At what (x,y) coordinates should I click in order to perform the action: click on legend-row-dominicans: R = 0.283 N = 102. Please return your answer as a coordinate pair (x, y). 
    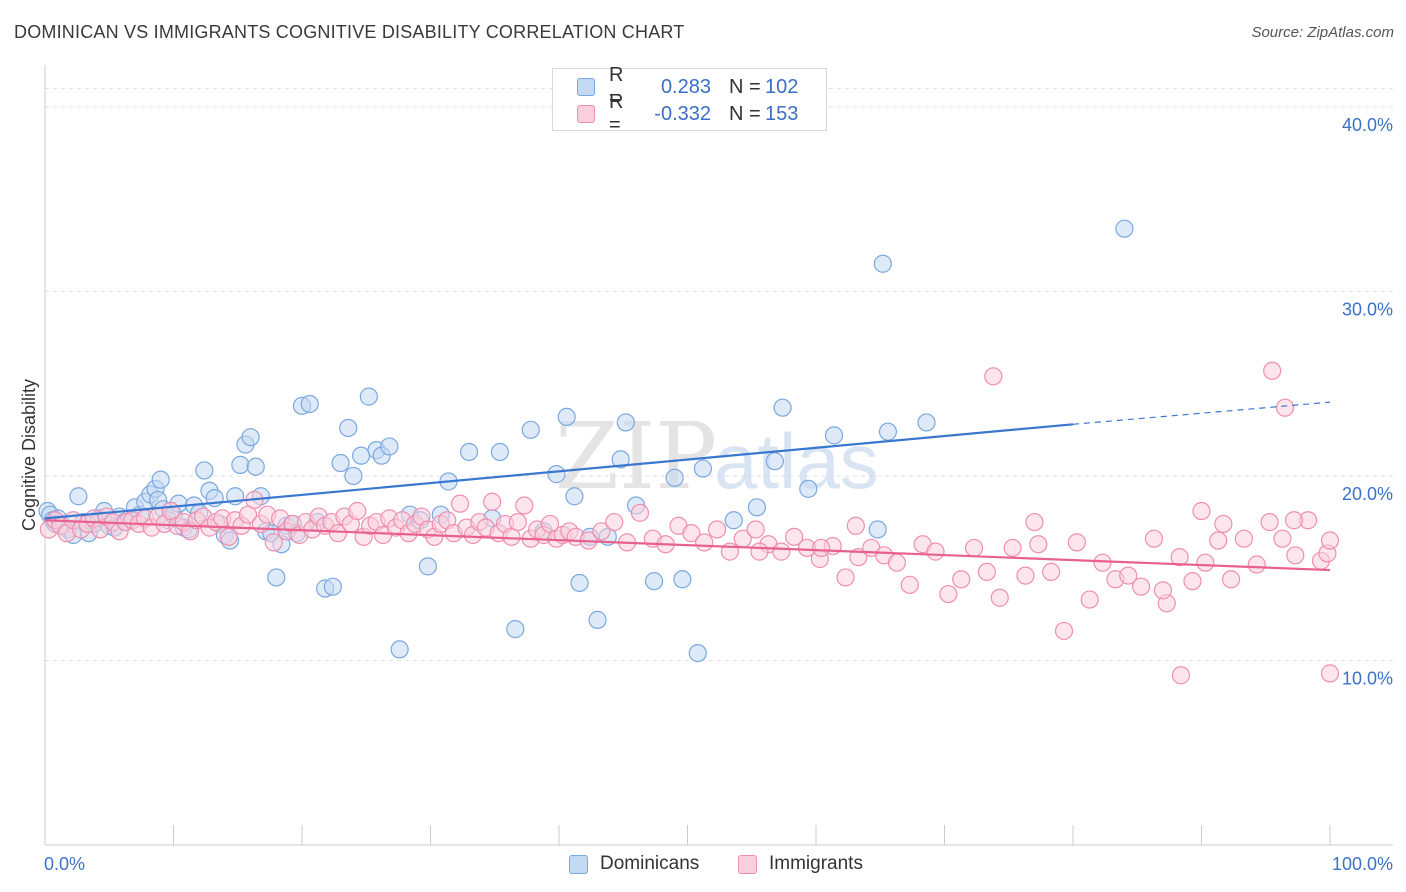
    Looking at the image, I should click on (688, 86).